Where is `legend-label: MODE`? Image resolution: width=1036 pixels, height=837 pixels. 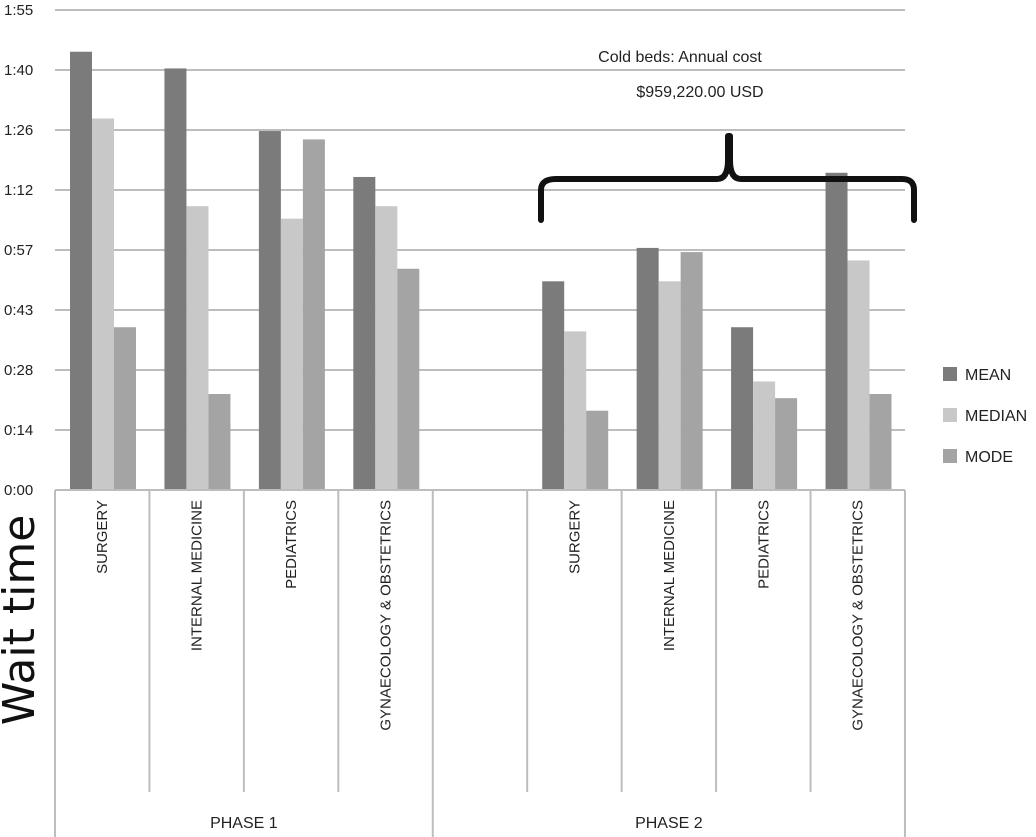 legend-label: MODE is located at coordinates (989, 457).